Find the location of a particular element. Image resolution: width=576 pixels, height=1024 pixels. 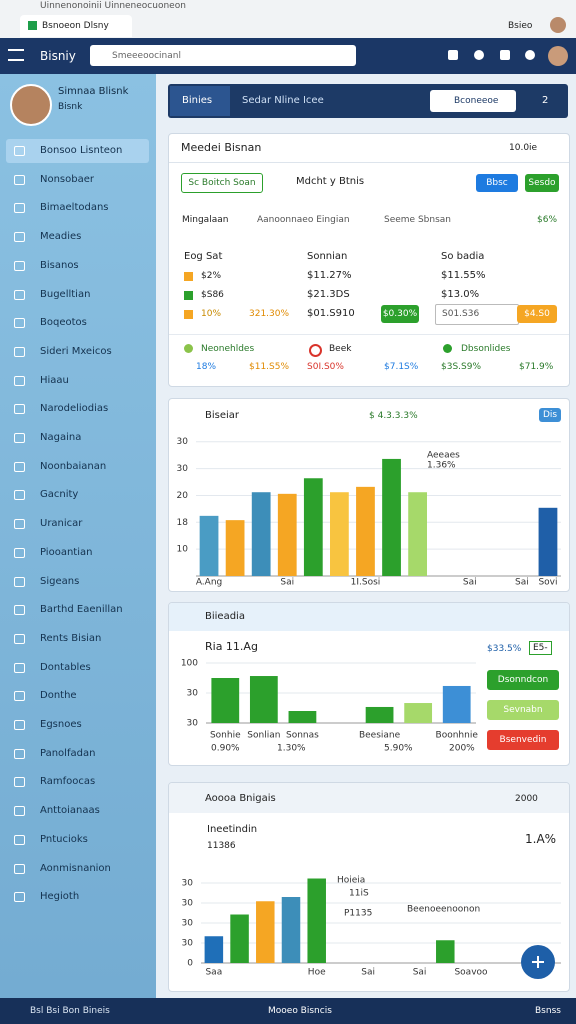

banner-action: Bconeeoe is located at coordinates (473, 101).